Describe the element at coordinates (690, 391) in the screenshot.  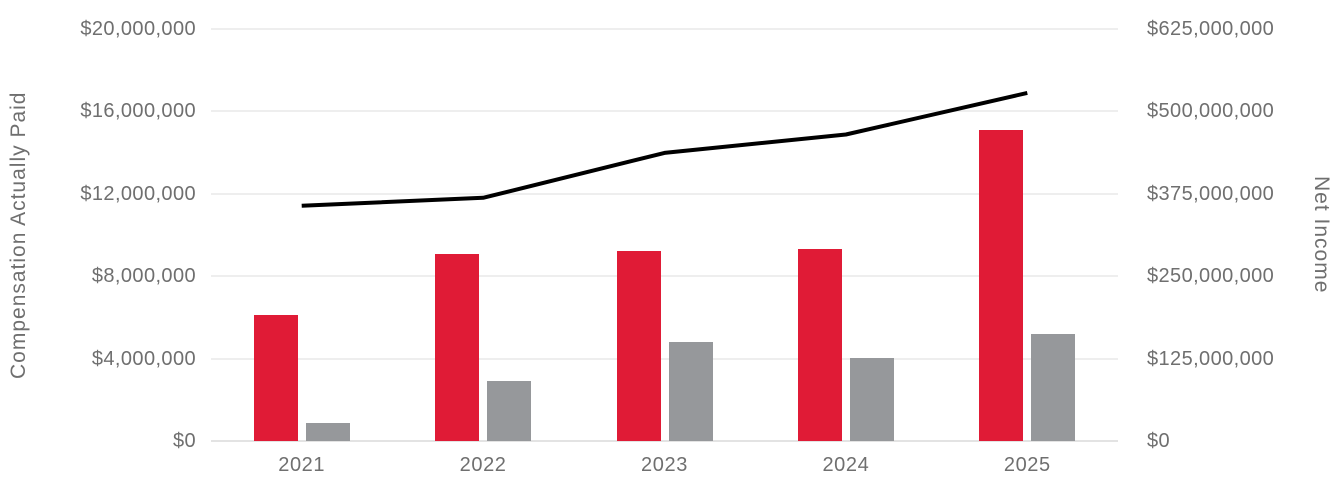
I see `bar-gray-bars-2023` at that location.